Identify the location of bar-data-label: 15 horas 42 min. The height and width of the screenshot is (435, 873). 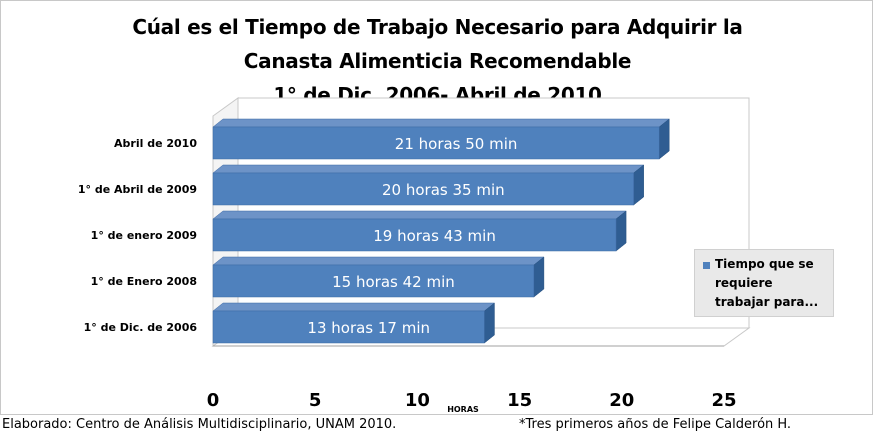
(393, 282).